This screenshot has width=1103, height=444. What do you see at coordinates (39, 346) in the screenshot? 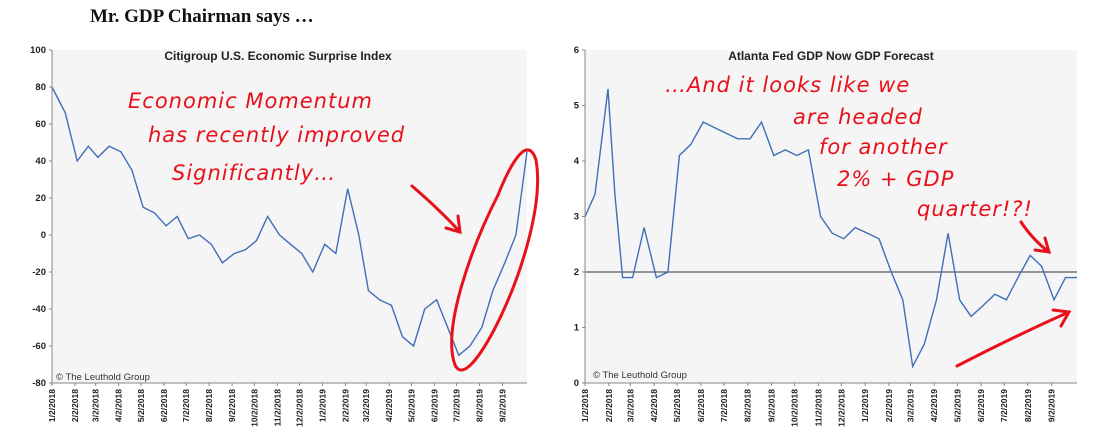
I see `y-tick-label: -60` at bounding box center [39, 346].